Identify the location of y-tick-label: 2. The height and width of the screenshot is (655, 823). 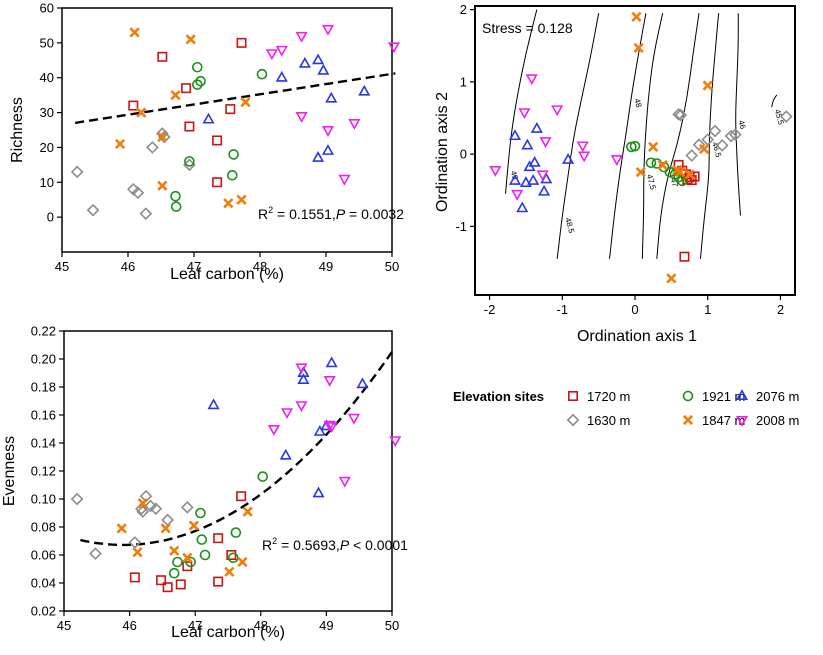
(463, 9).